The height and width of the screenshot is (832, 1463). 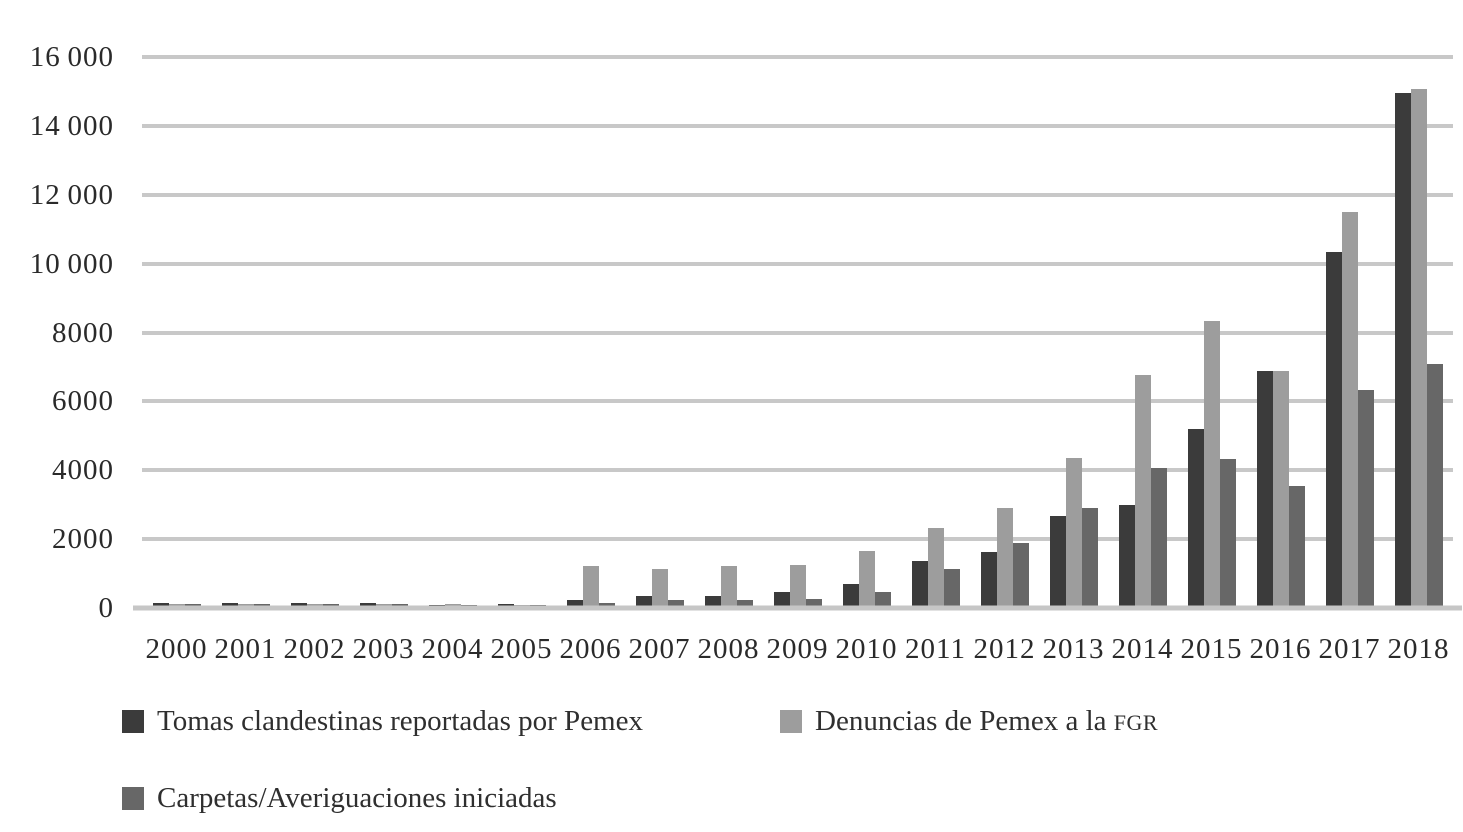 What do you see at coordinates (606, 605) in the screenshot?
I see `bar-series3-2006` at bounding box center [606, 605].